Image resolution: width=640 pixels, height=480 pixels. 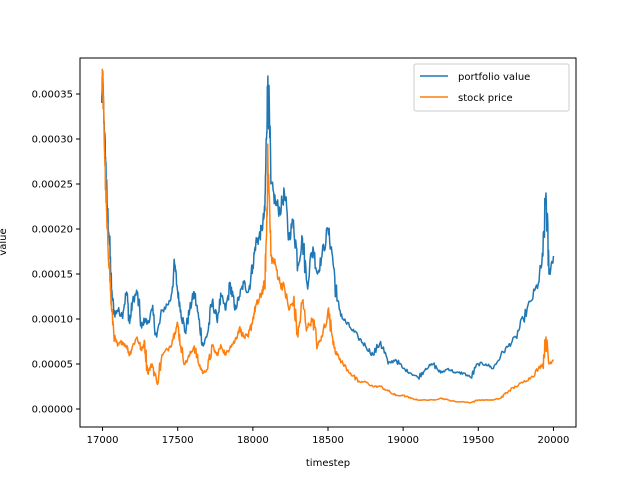 What do you see at coordinates (52, 365) in the screenshot?
I see `y-tick-label: 0.00005` at bounding box center [52, 365].